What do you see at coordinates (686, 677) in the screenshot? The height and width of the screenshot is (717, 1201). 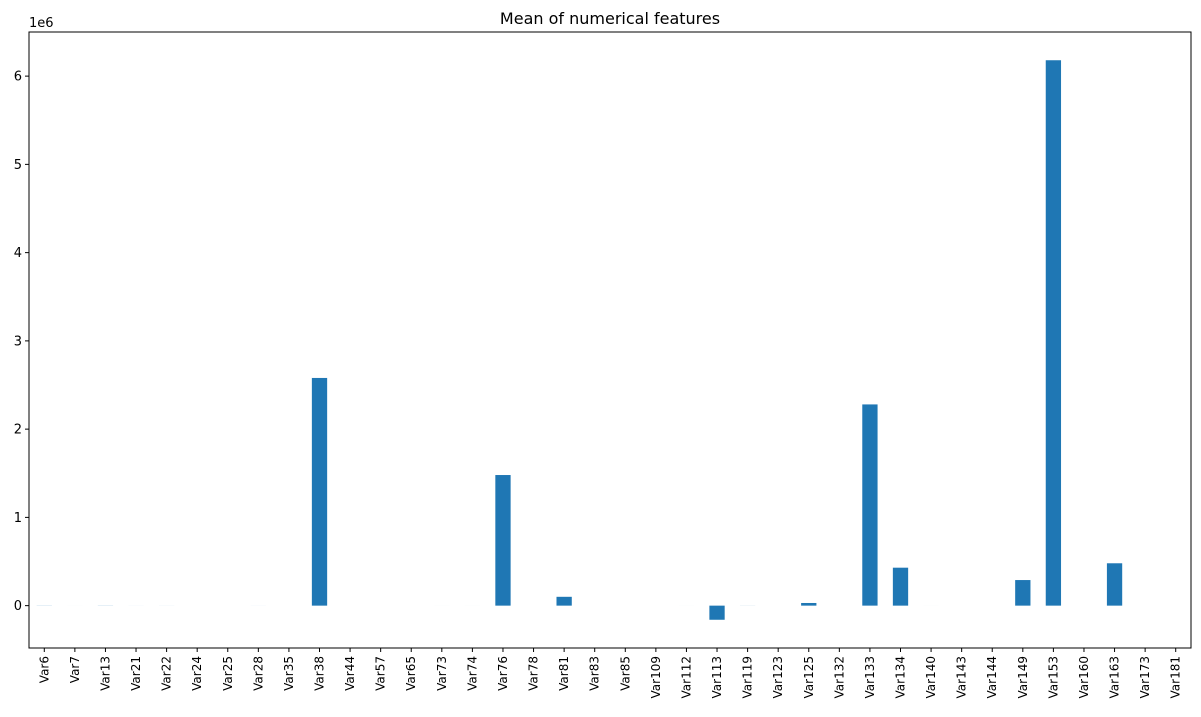 I see `x-tick-label: Var112` at bounding box center [686, 677].